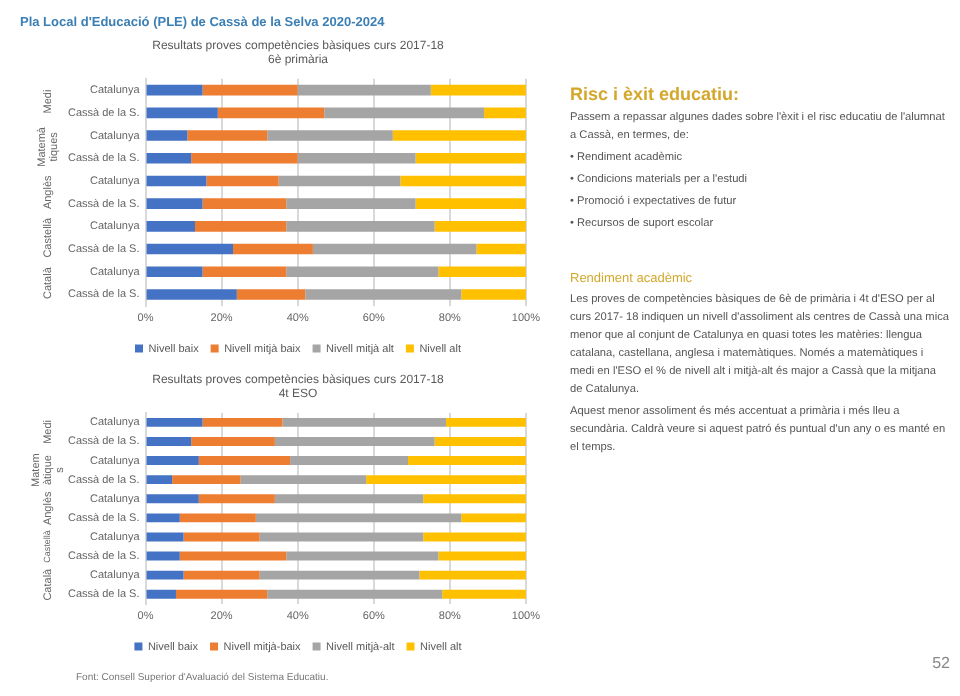 This screenshot has height=696, width=960. Describe the element at coordinates (656, 94) in the screenshot. I see `text: Risc i èxit educatiu:` at that location.